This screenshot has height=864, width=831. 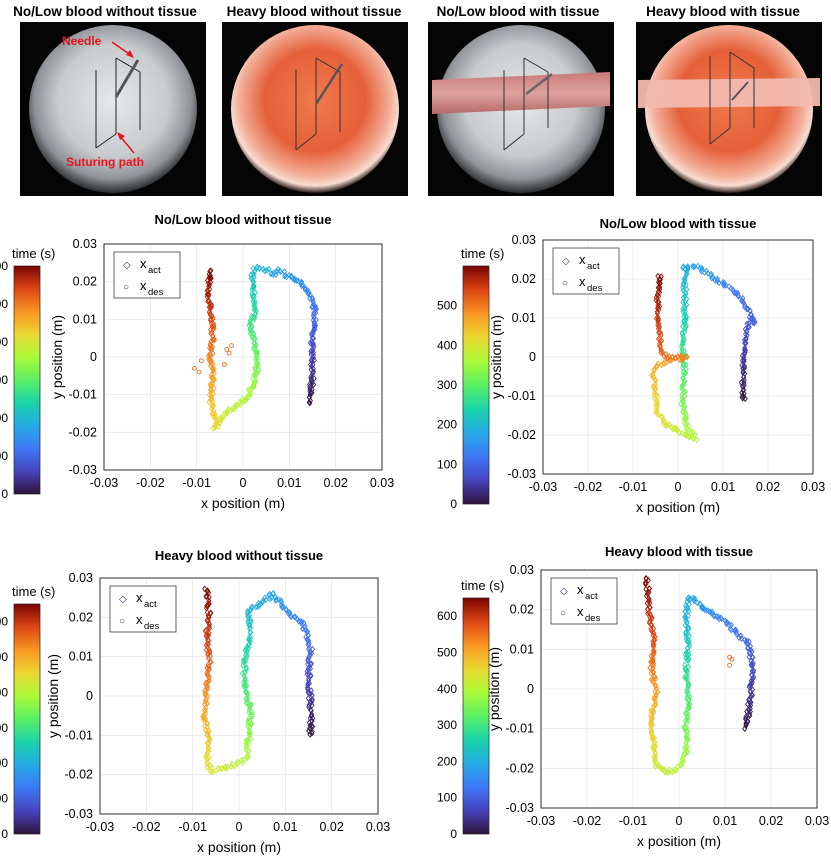 I want to click on x-tick-label: -0.03, so click(x=543, y=487).